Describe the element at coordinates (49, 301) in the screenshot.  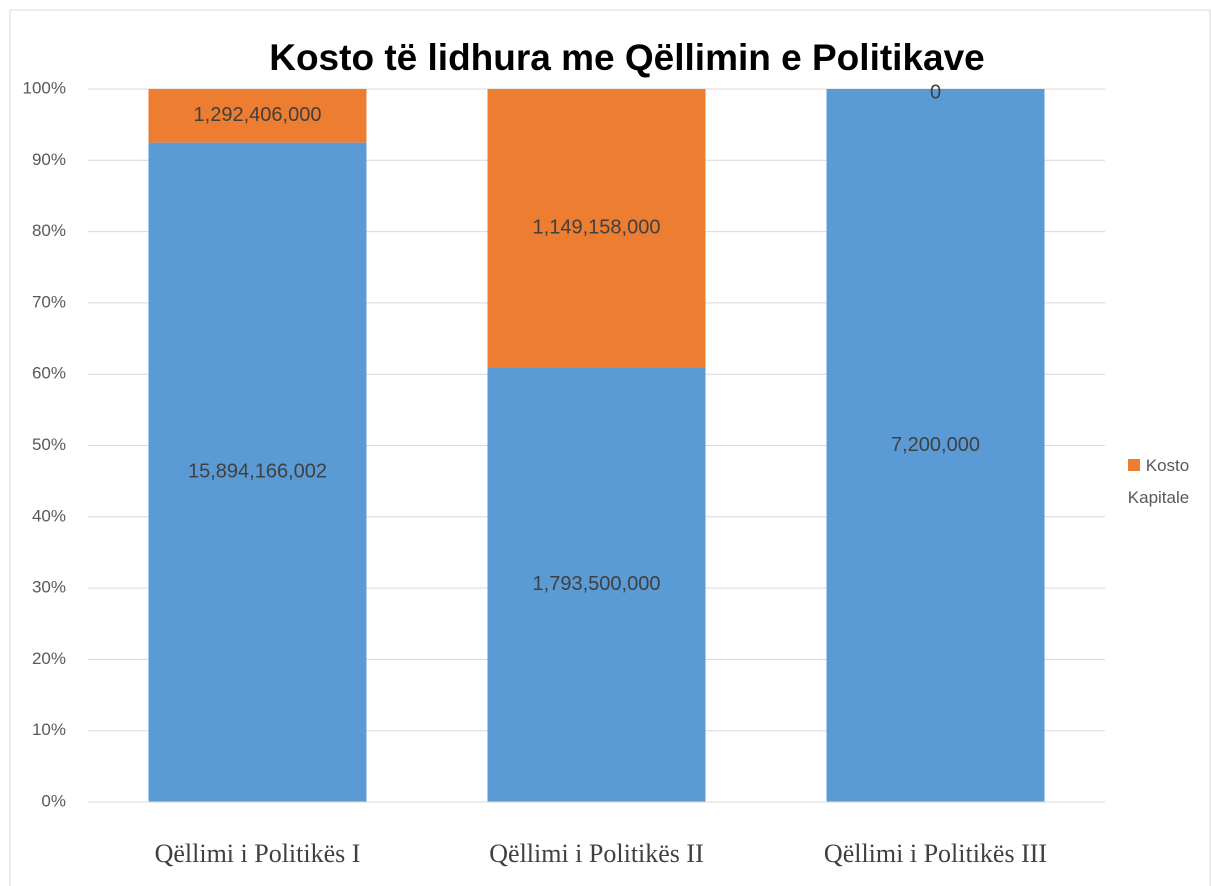
I see `y-tick-label: 70%` at that location.